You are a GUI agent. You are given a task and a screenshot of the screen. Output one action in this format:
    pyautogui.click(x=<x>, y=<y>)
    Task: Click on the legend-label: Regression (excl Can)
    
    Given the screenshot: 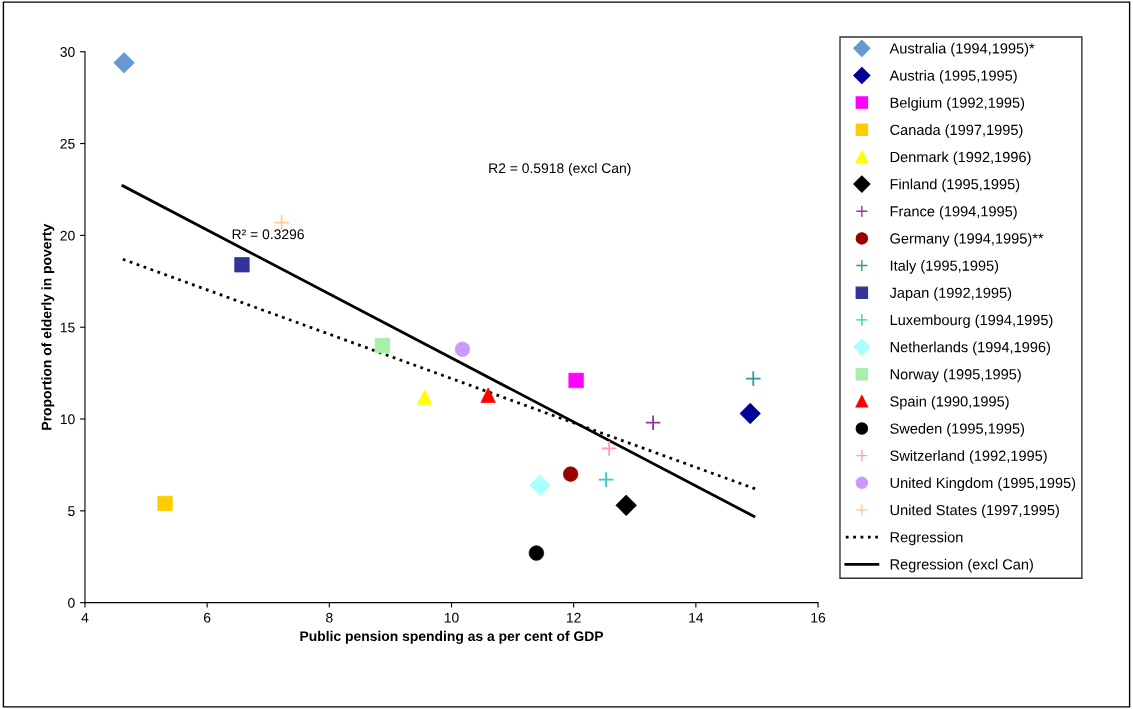 What is the action you would take?
    pyautogui.click(x=961, y=565)
    